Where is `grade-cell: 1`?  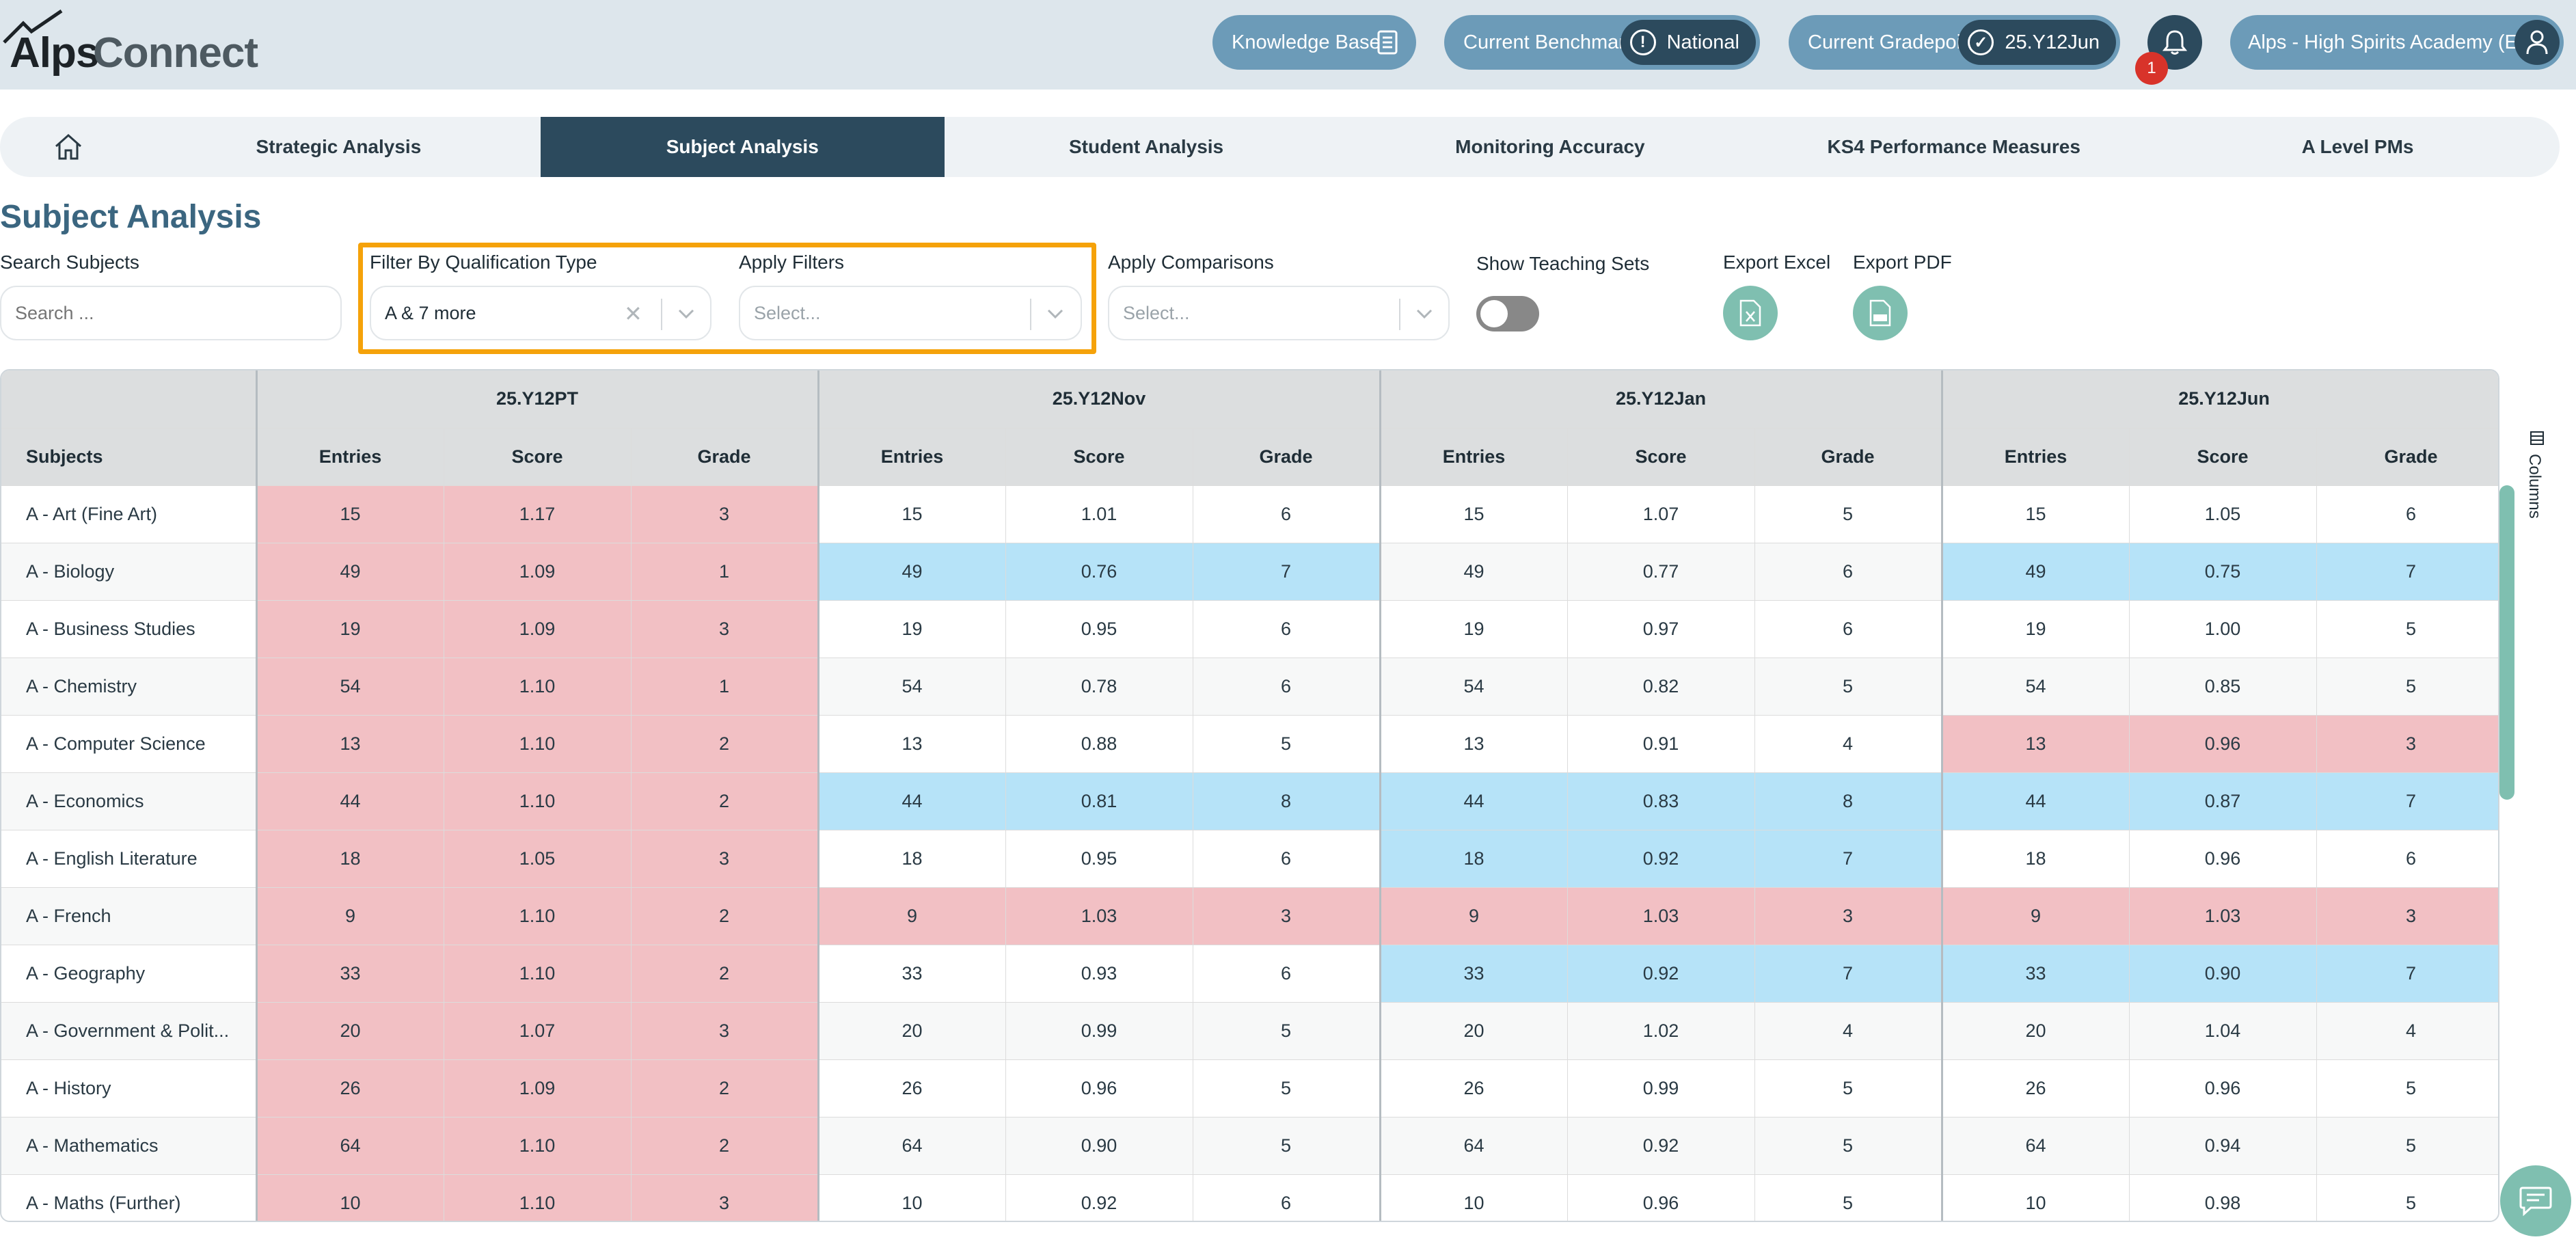
grade-cell: 1 is located at coordinates (725, 687).